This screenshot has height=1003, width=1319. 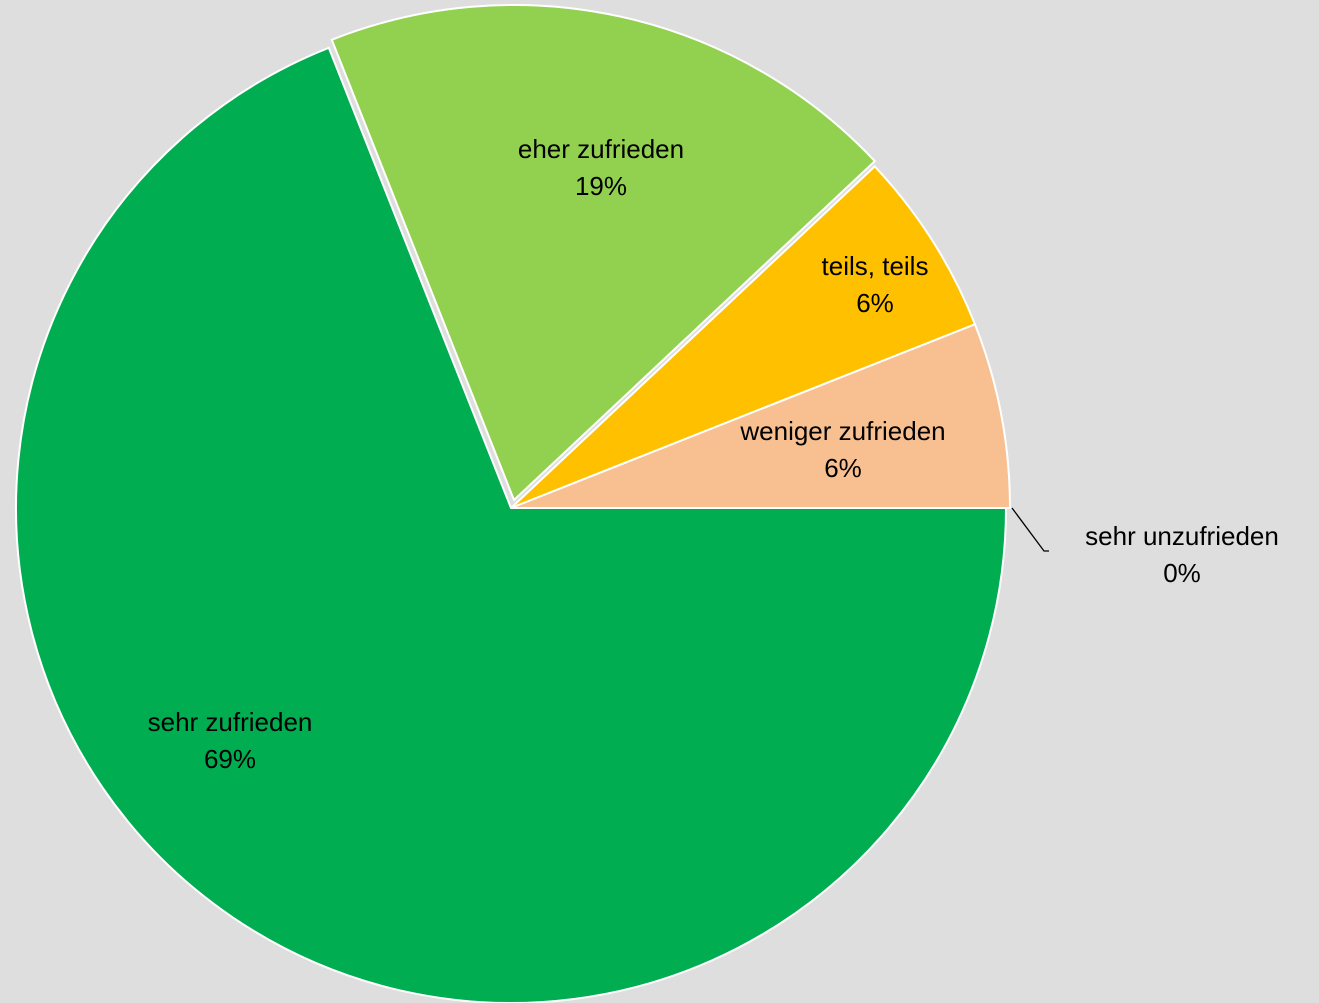 I want to click on slice-label-teils-teils: teils, teils, so click(x=875, y=266).